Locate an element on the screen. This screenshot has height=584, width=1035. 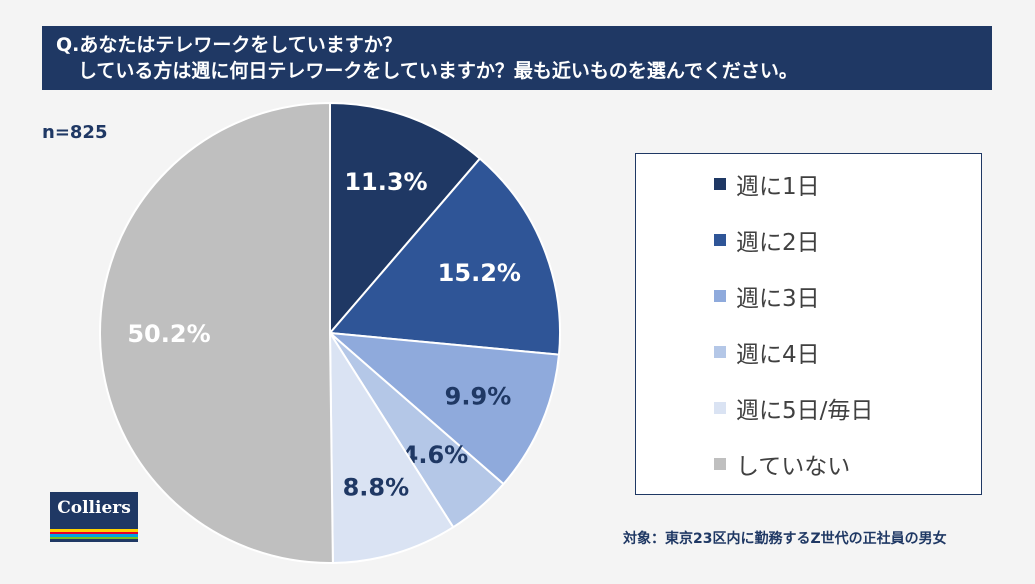
slice-value-label-3: 9.9% is located at coordinates (478, 396).